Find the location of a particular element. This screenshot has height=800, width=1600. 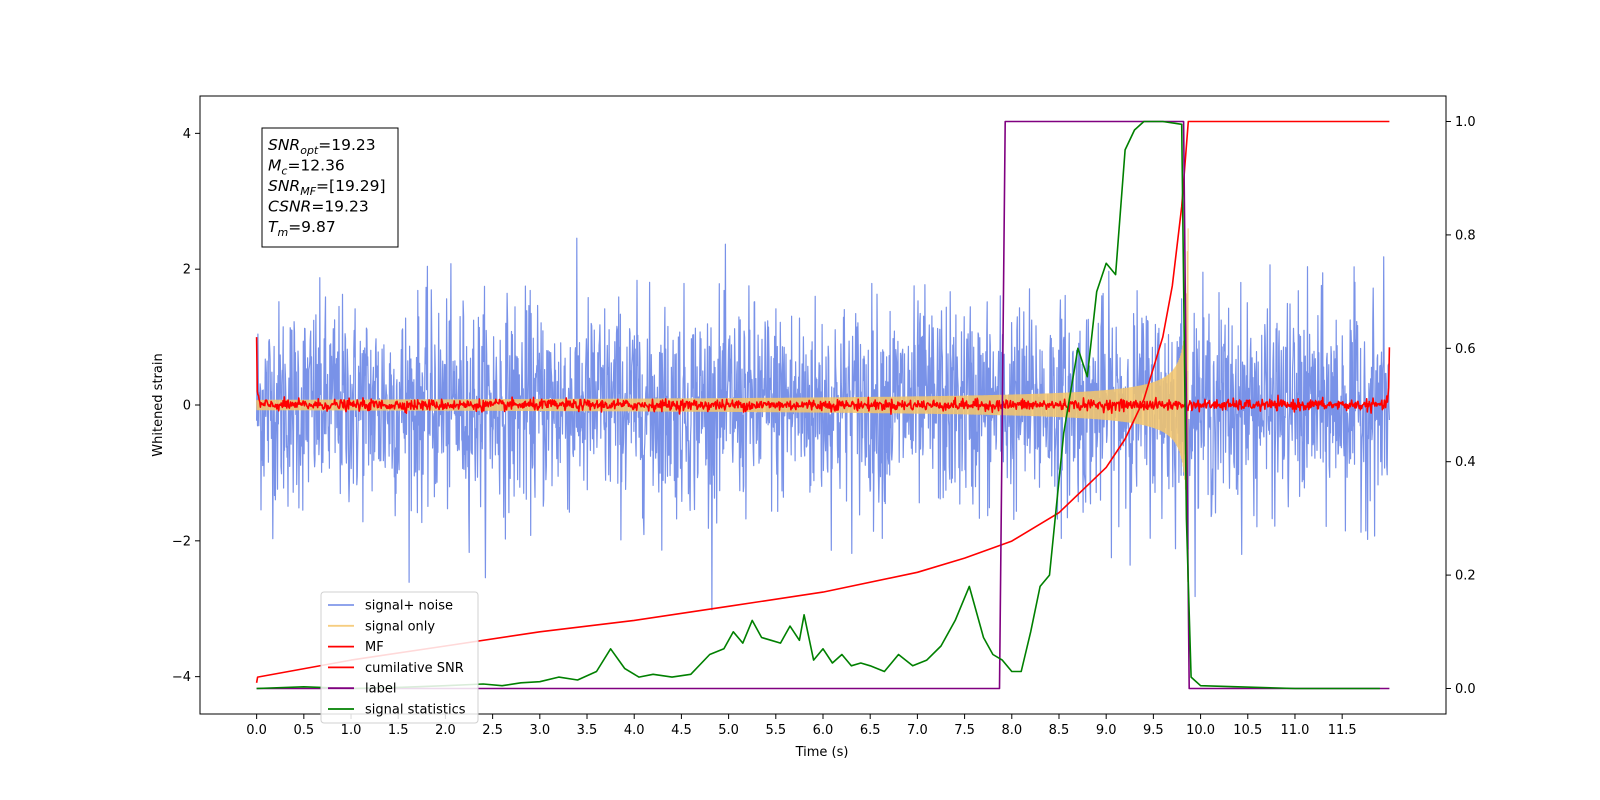

y-tick-right-label: 0.0 is located at coordinates (1465, 689).